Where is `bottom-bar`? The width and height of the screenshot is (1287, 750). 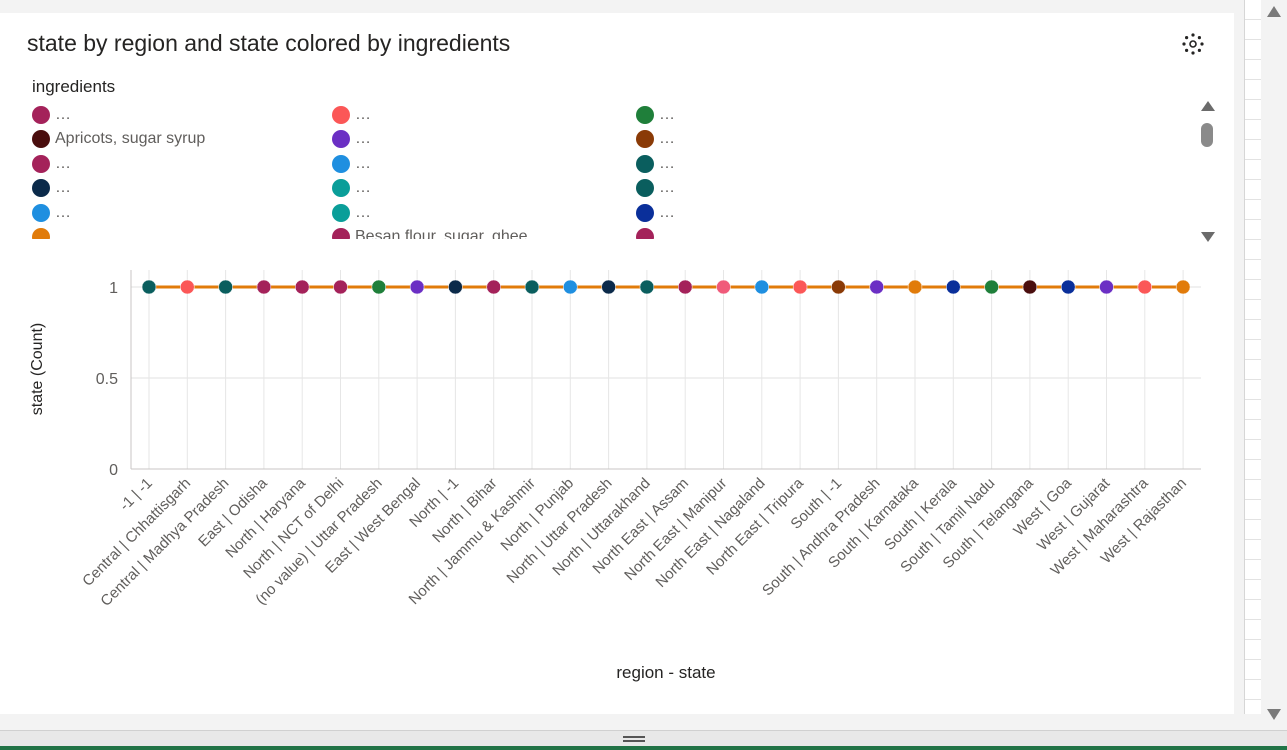
bottom-bar is located at coordinates (643, 740).